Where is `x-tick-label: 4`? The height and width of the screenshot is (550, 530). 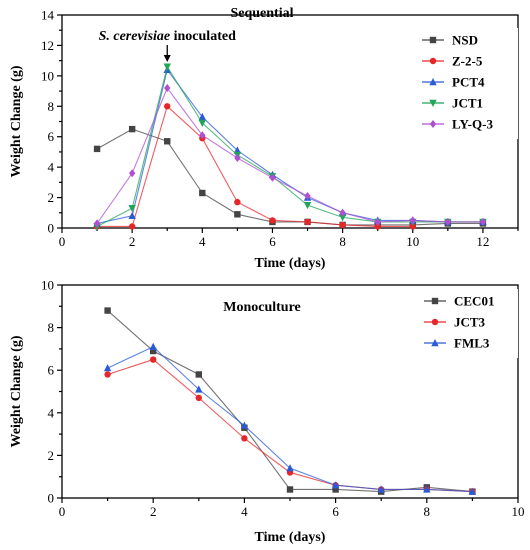
x-tick-label: 4 is located at coordinates (244, 511).